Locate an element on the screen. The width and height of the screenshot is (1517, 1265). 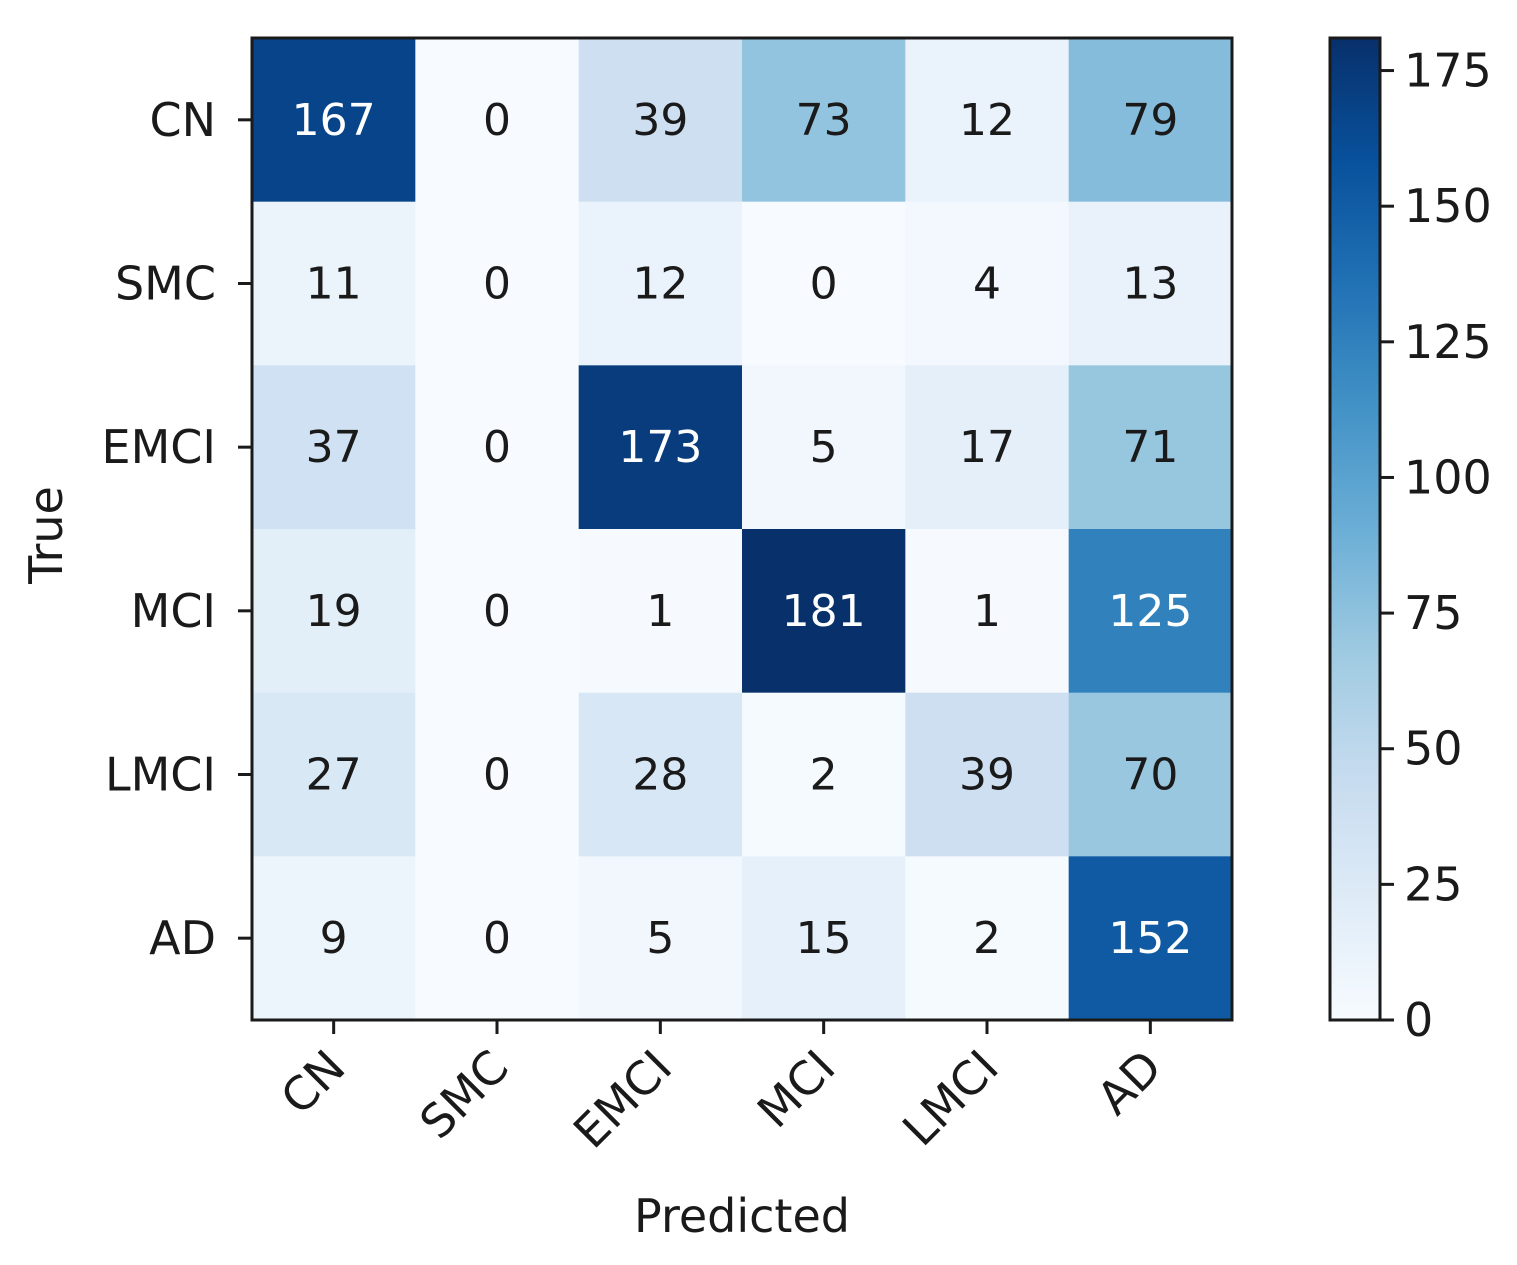
y-axis-title: True is located at coordinates (46, 535).